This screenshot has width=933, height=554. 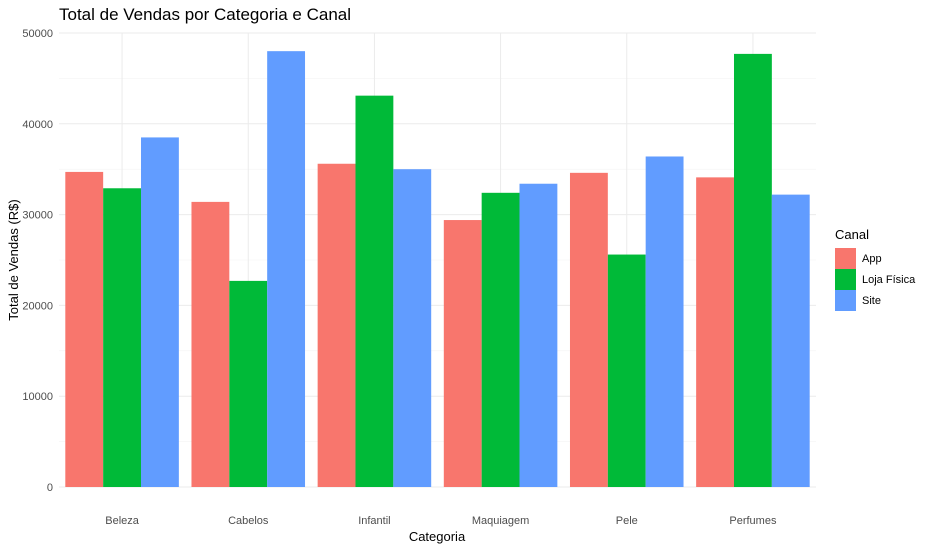 What do you see at coordinates (37, 125) in the screenshot?
I see `y-tick-label: 40000` at bounding box center [37, 125].